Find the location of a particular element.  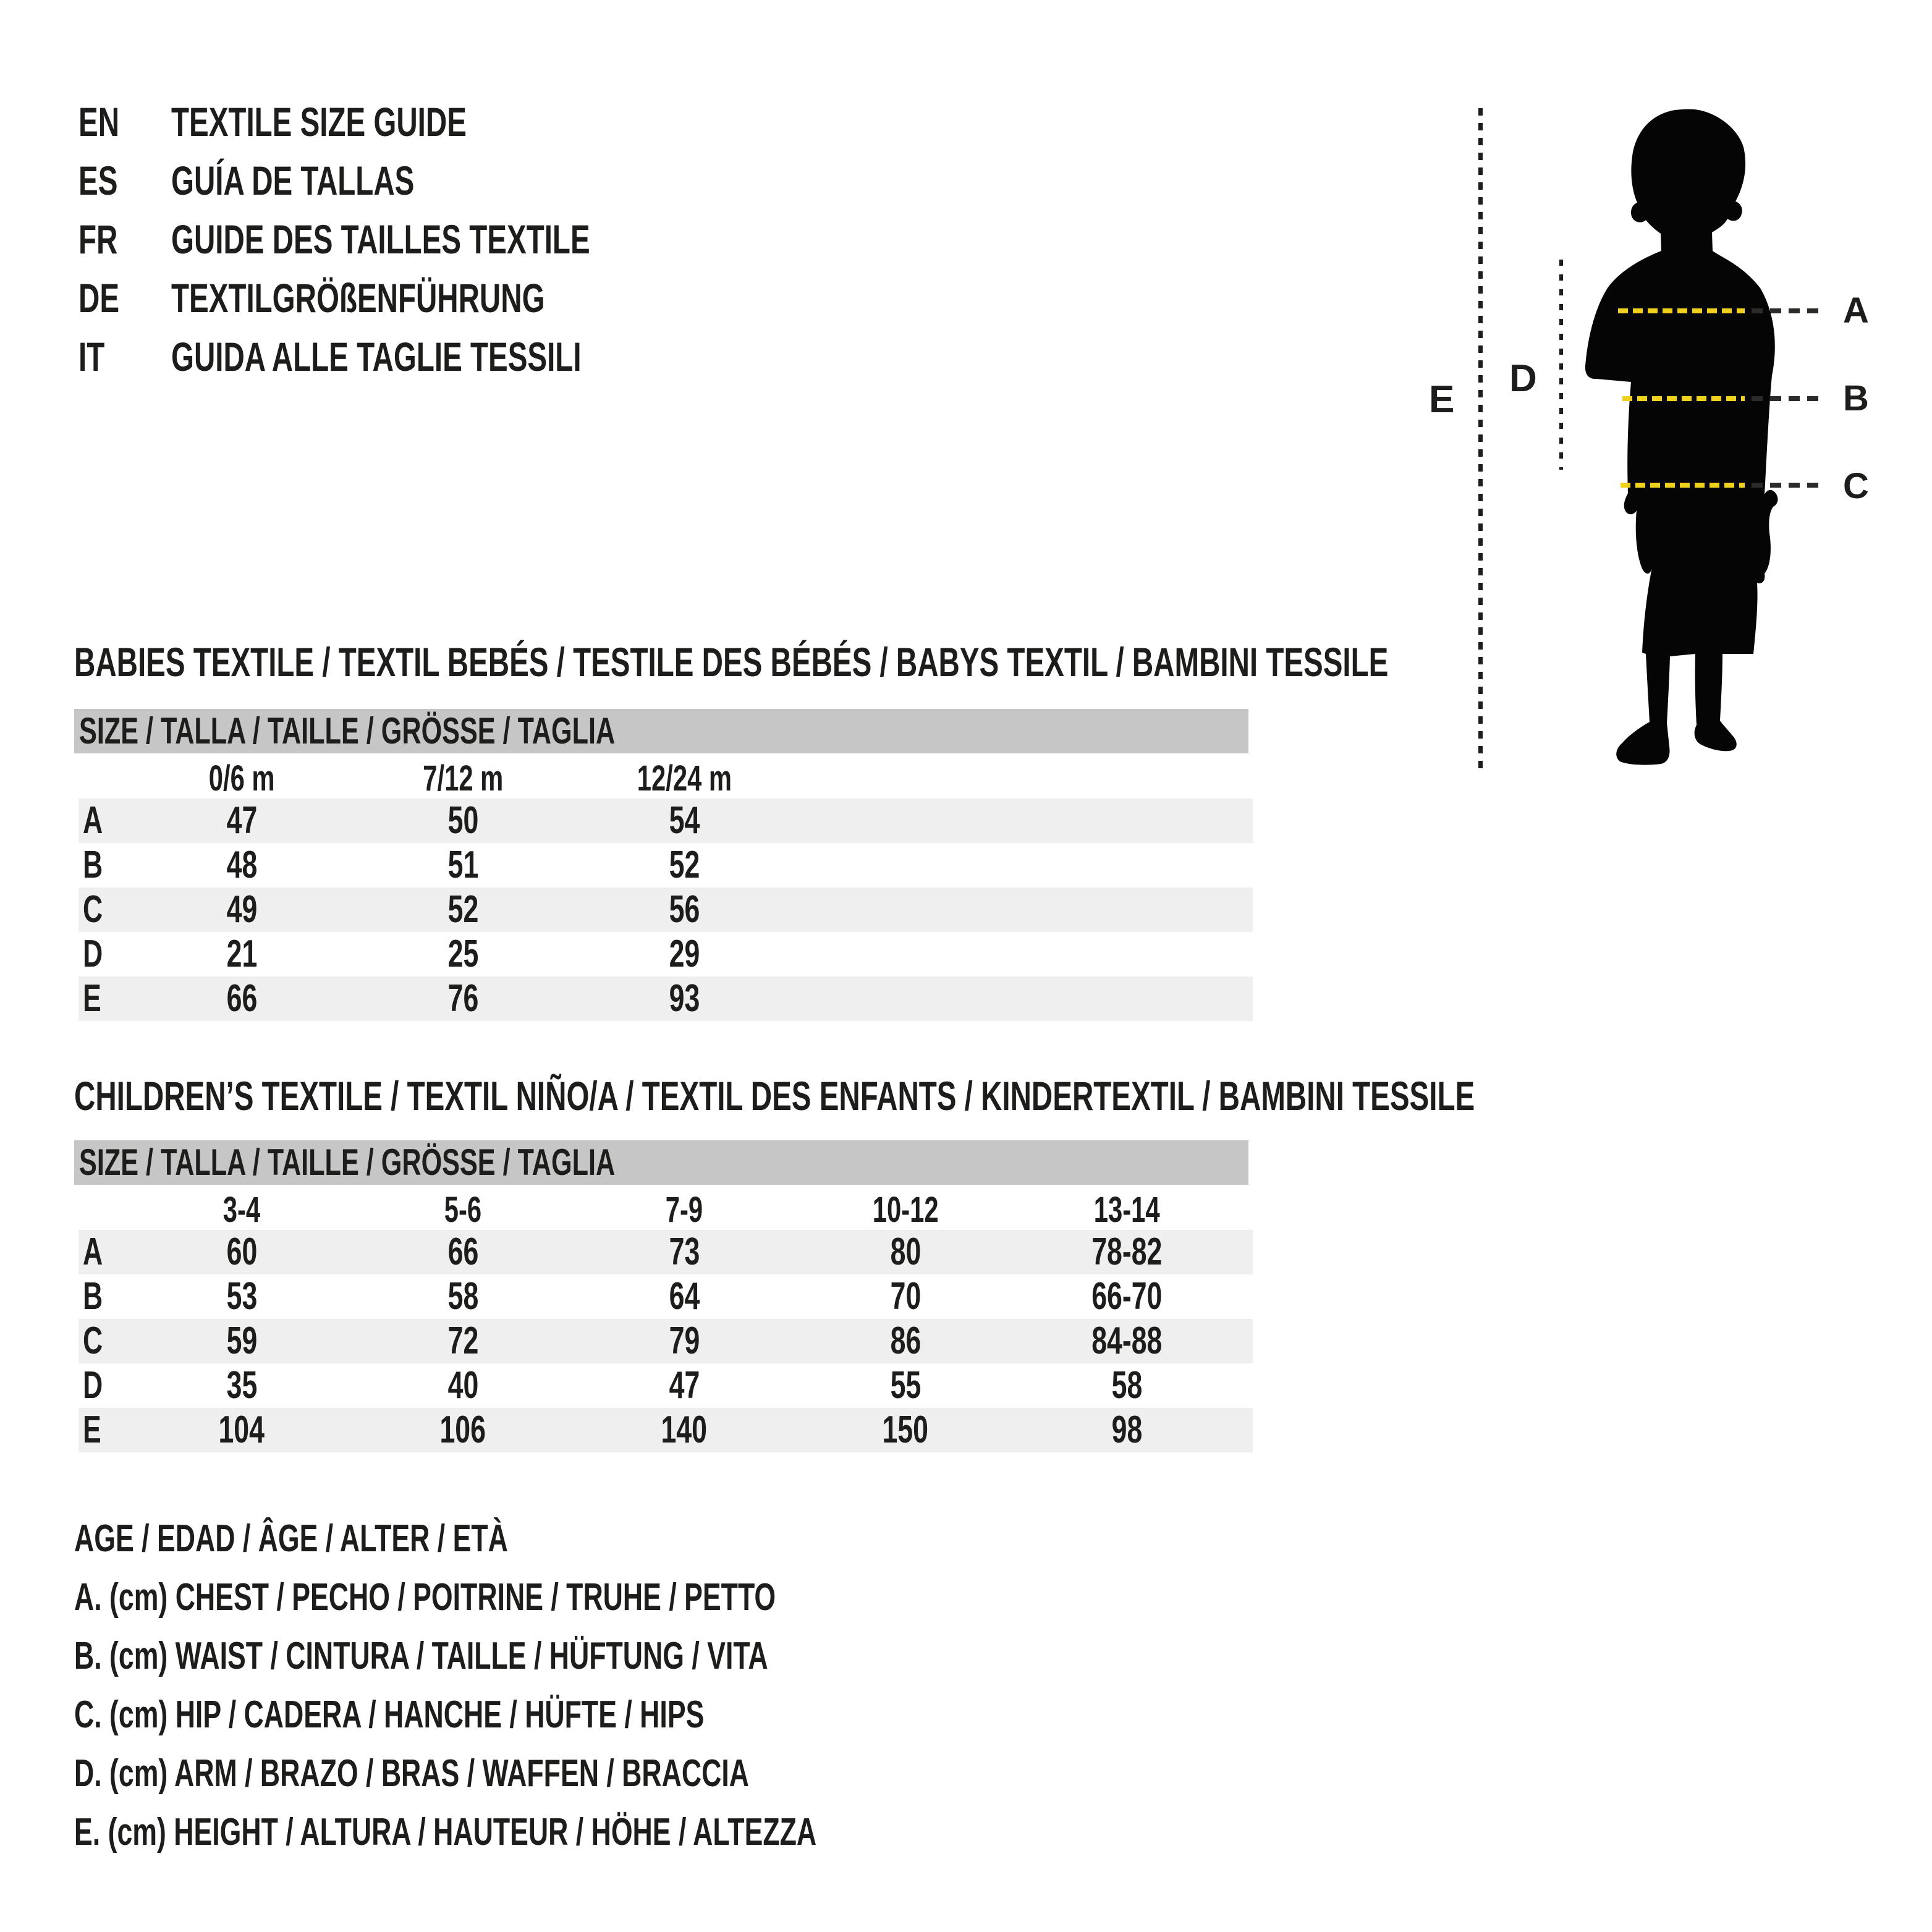

table-cell: 50 is located at coordinates (462, 820).